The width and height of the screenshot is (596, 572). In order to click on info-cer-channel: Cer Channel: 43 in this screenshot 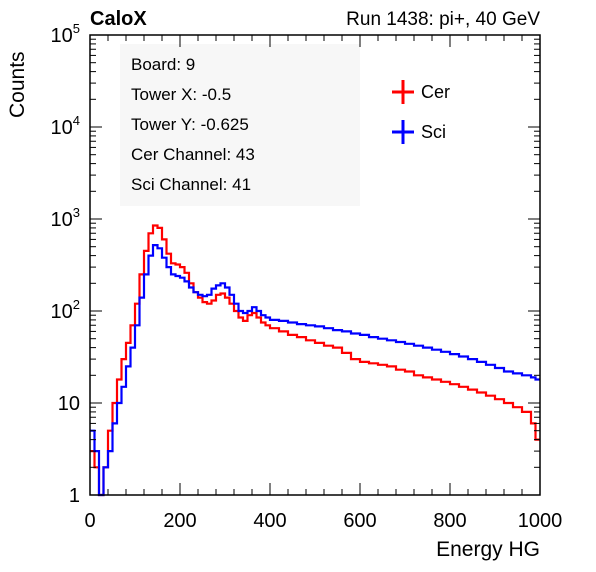, I will do `click(193, 154)`.